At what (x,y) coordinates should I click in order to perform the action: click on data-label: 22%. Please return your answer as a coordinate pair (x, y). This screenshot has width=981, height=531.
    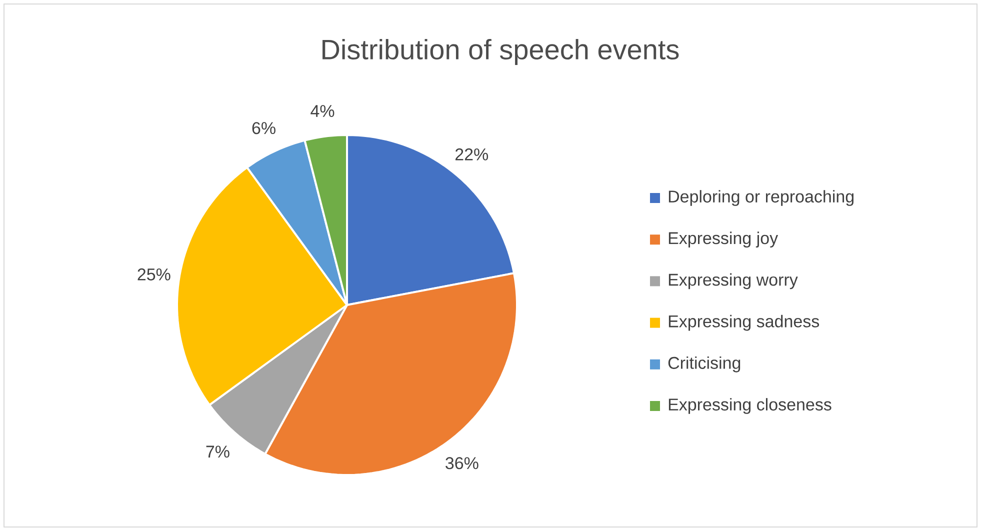
    Looking at the image, I should click on (471, 154).